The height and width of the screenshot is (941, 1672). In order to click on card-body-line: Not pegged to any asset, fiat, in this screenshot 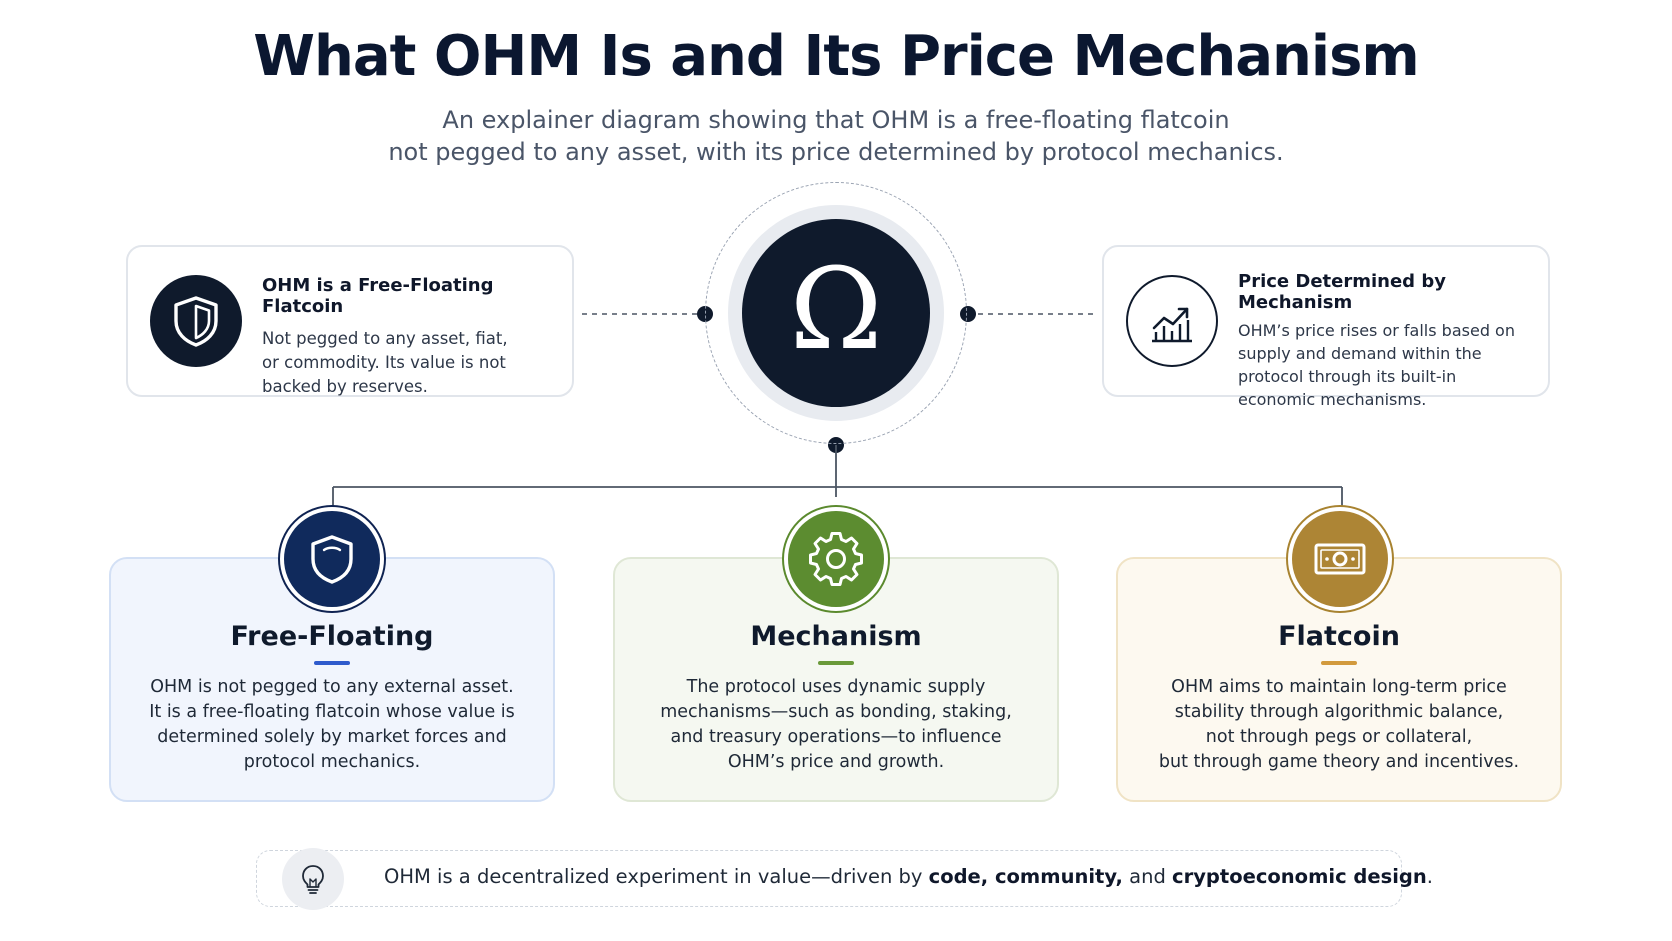, I will do `click(385, 338)`.